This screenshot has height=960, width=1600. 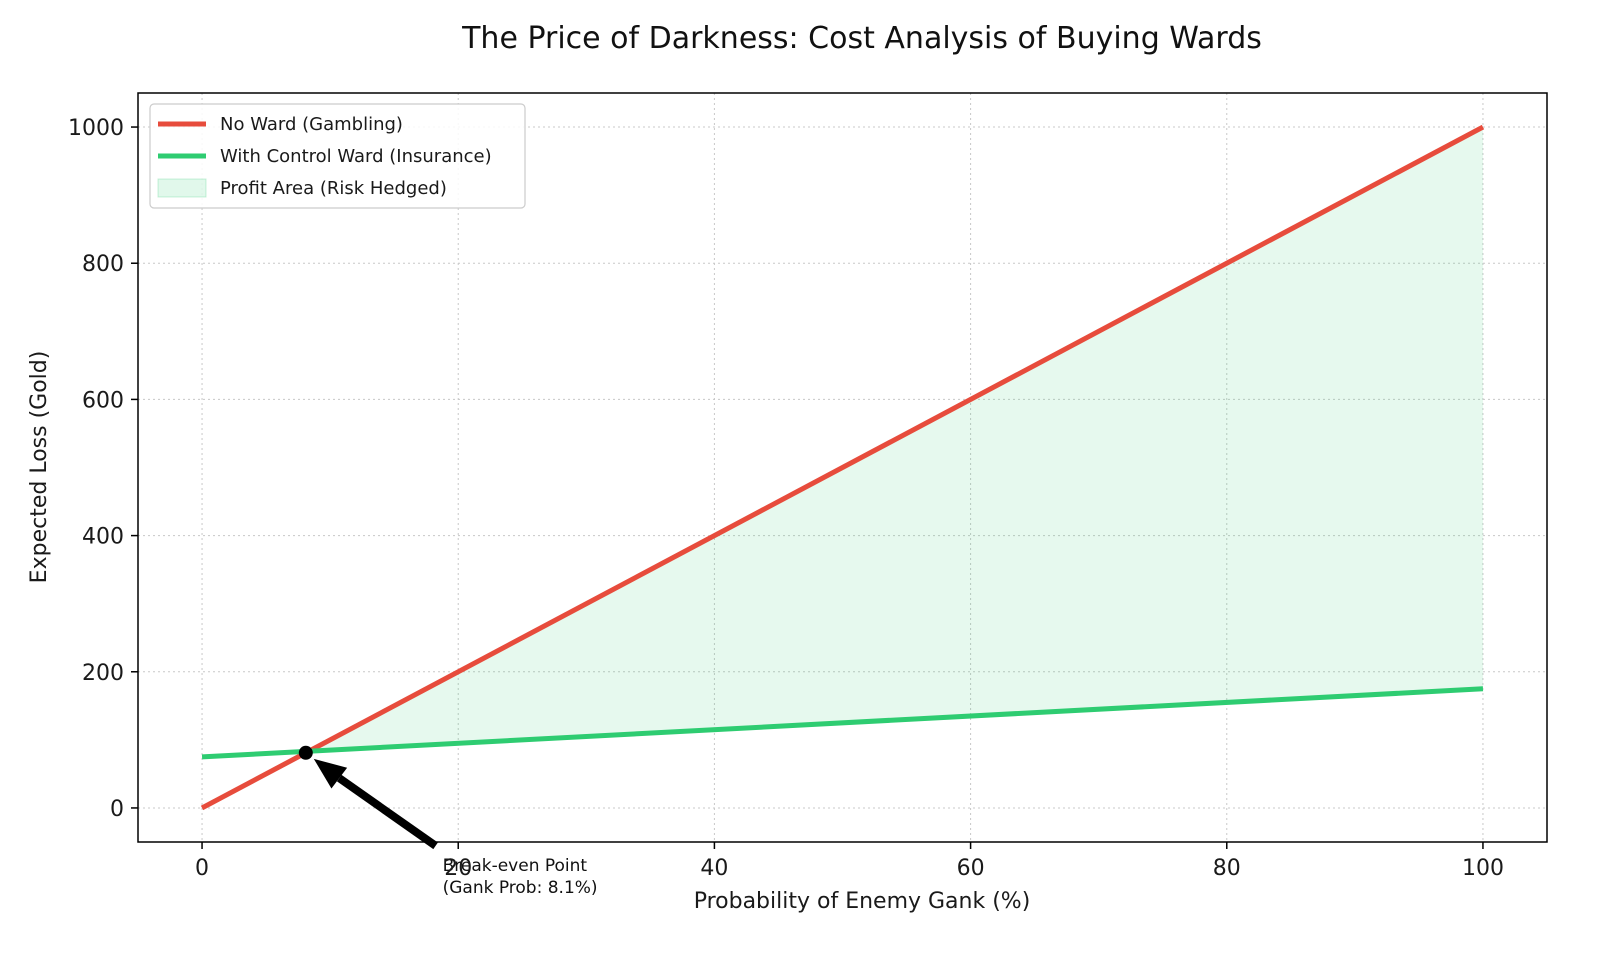 I want to click on x-tick-label: 80, so click(x=1227, y=868).